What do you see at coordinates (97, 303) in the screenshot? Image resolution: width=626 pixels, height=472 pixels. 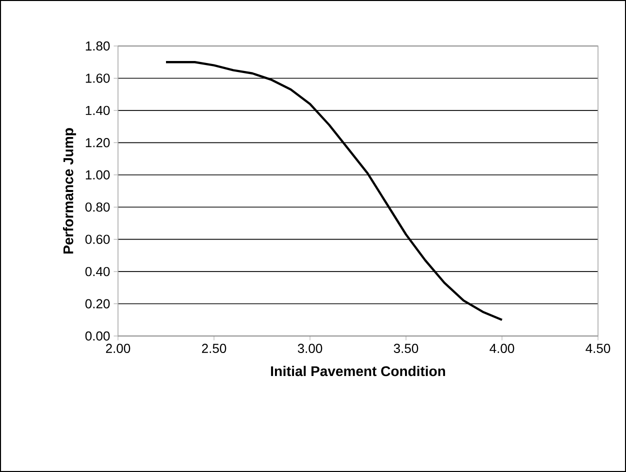 I see `y-tick-label: 0.20` at bounding box center [97, 303].